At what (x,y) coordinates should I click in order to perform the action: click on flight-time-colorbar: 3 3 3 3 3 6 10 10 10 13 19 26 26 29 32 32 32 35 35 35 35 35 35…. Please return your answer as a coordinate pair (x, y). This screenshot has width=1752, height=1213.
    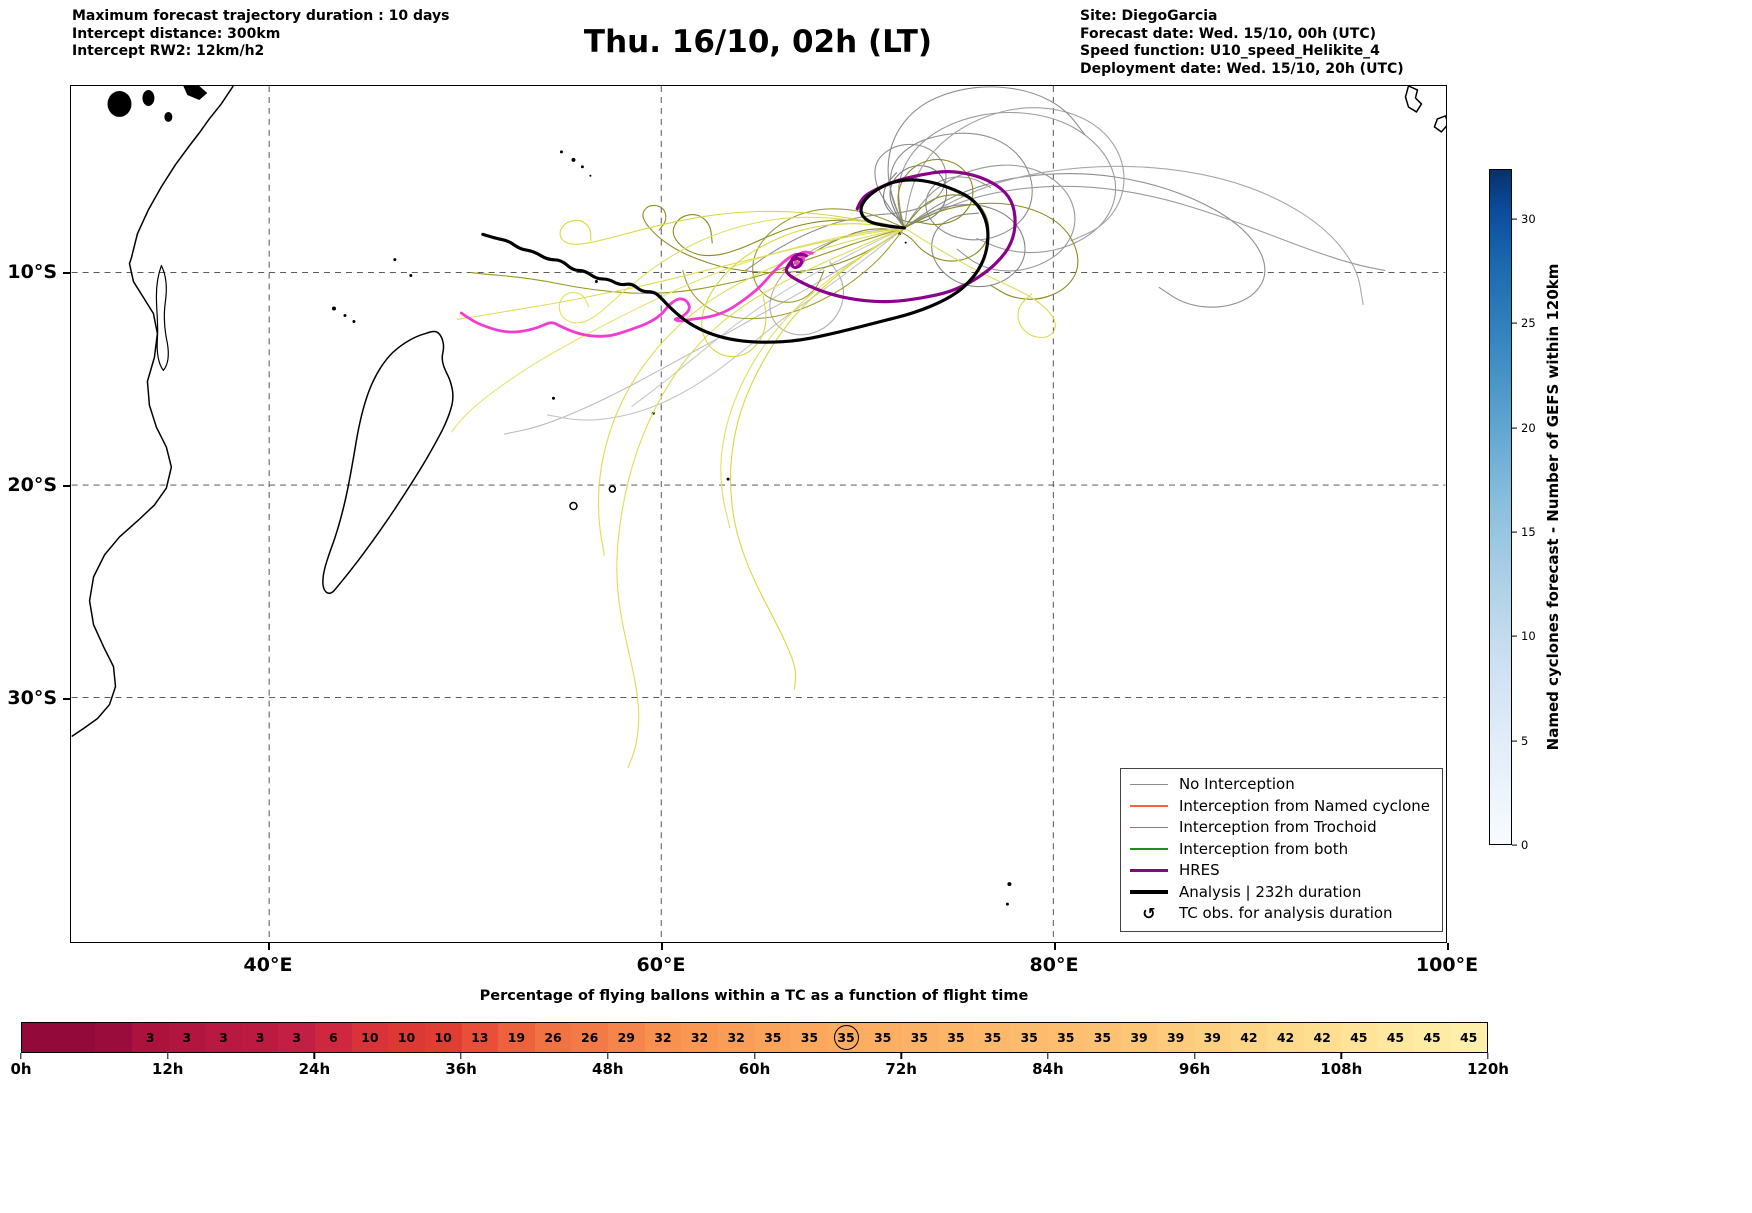
    Looking at the image, I should click on (754, 1037).